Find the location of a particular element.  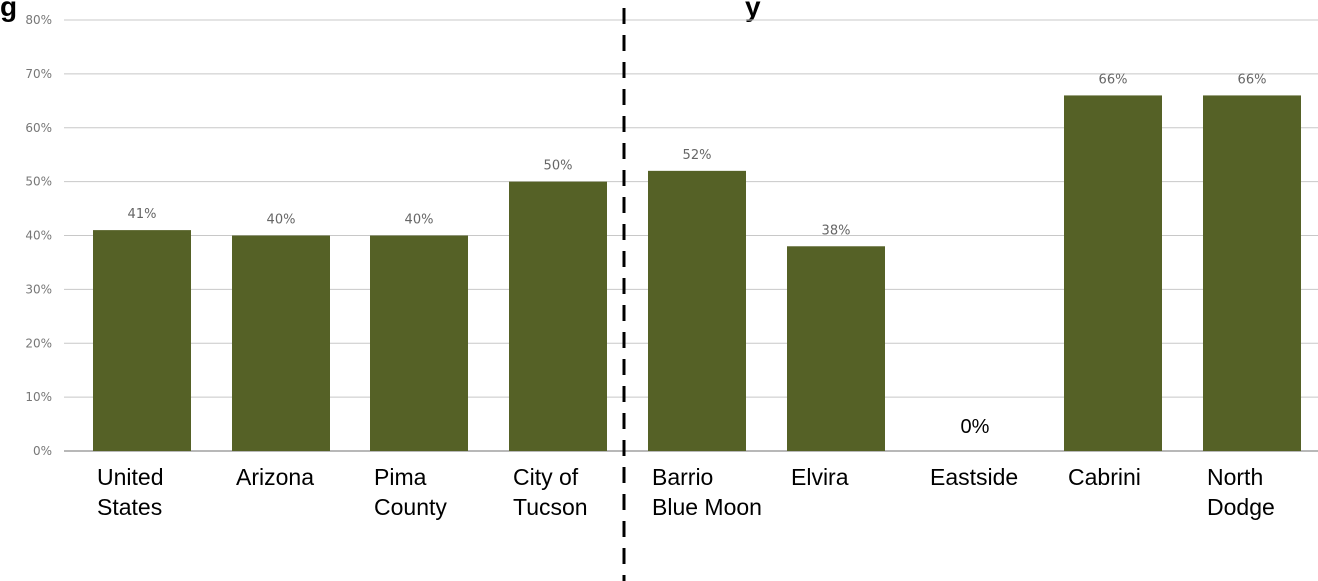

category-label: Arizona is located at coordinates (275, 477).